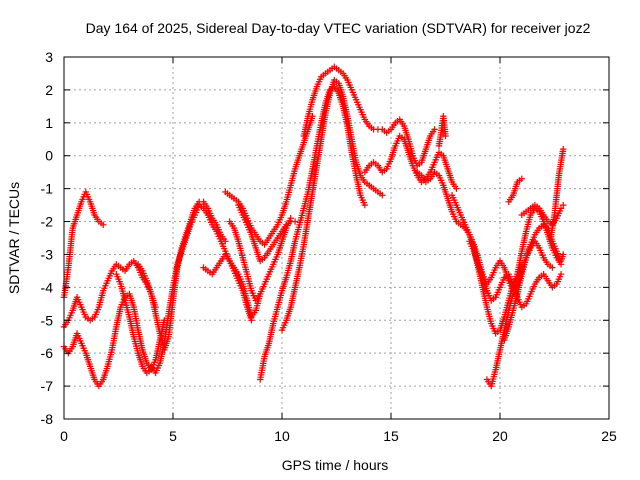  I want to click on y-tick-label: -8, so click(47, 419).